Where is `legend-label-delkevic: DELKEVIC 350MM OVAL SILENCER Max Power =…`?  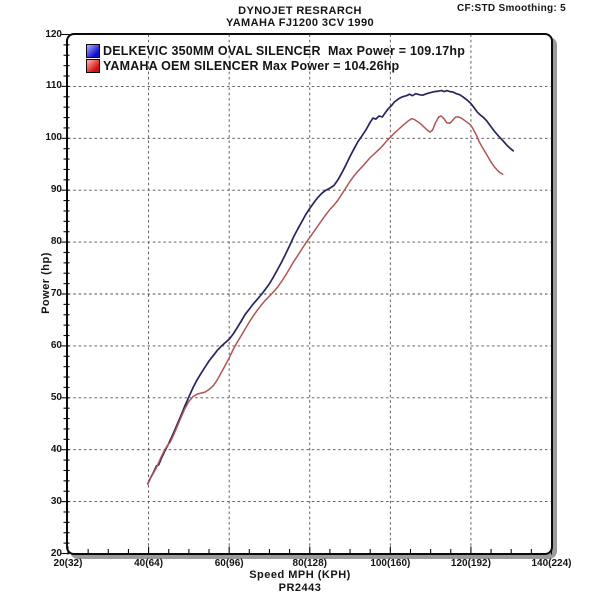 legend-label-delkevic: DELKEVIC 350MM OVAL SILENCER Max Power =… is located at coordinates (284, 51).